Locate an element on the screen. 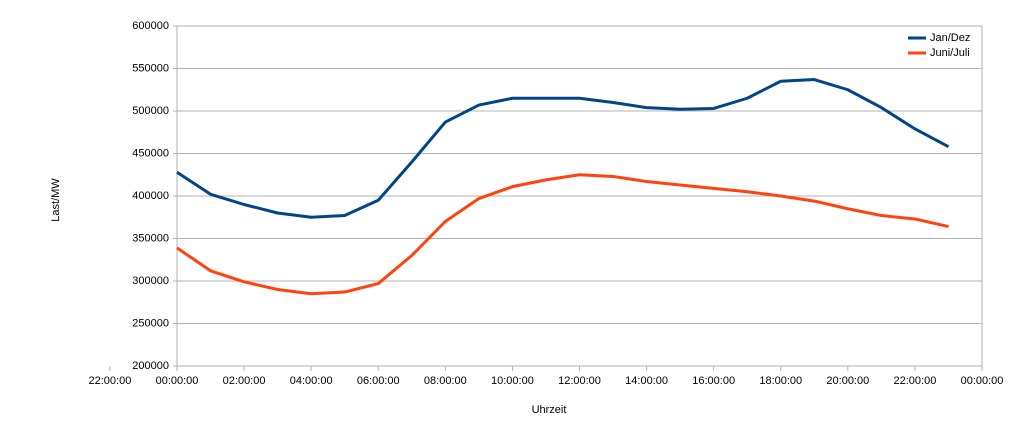 This screenshot has height=436, width=1024. x-tick-label: 04:00:00 is located at coordinates (311, 381).